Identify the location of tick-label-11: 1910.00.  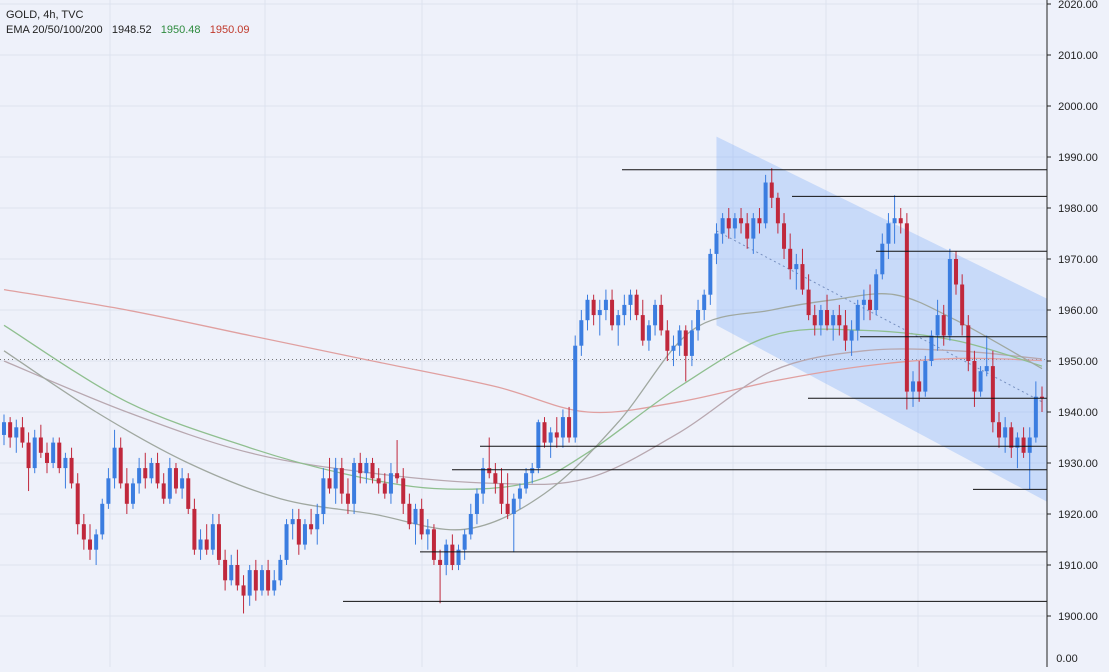
(1078, 566).